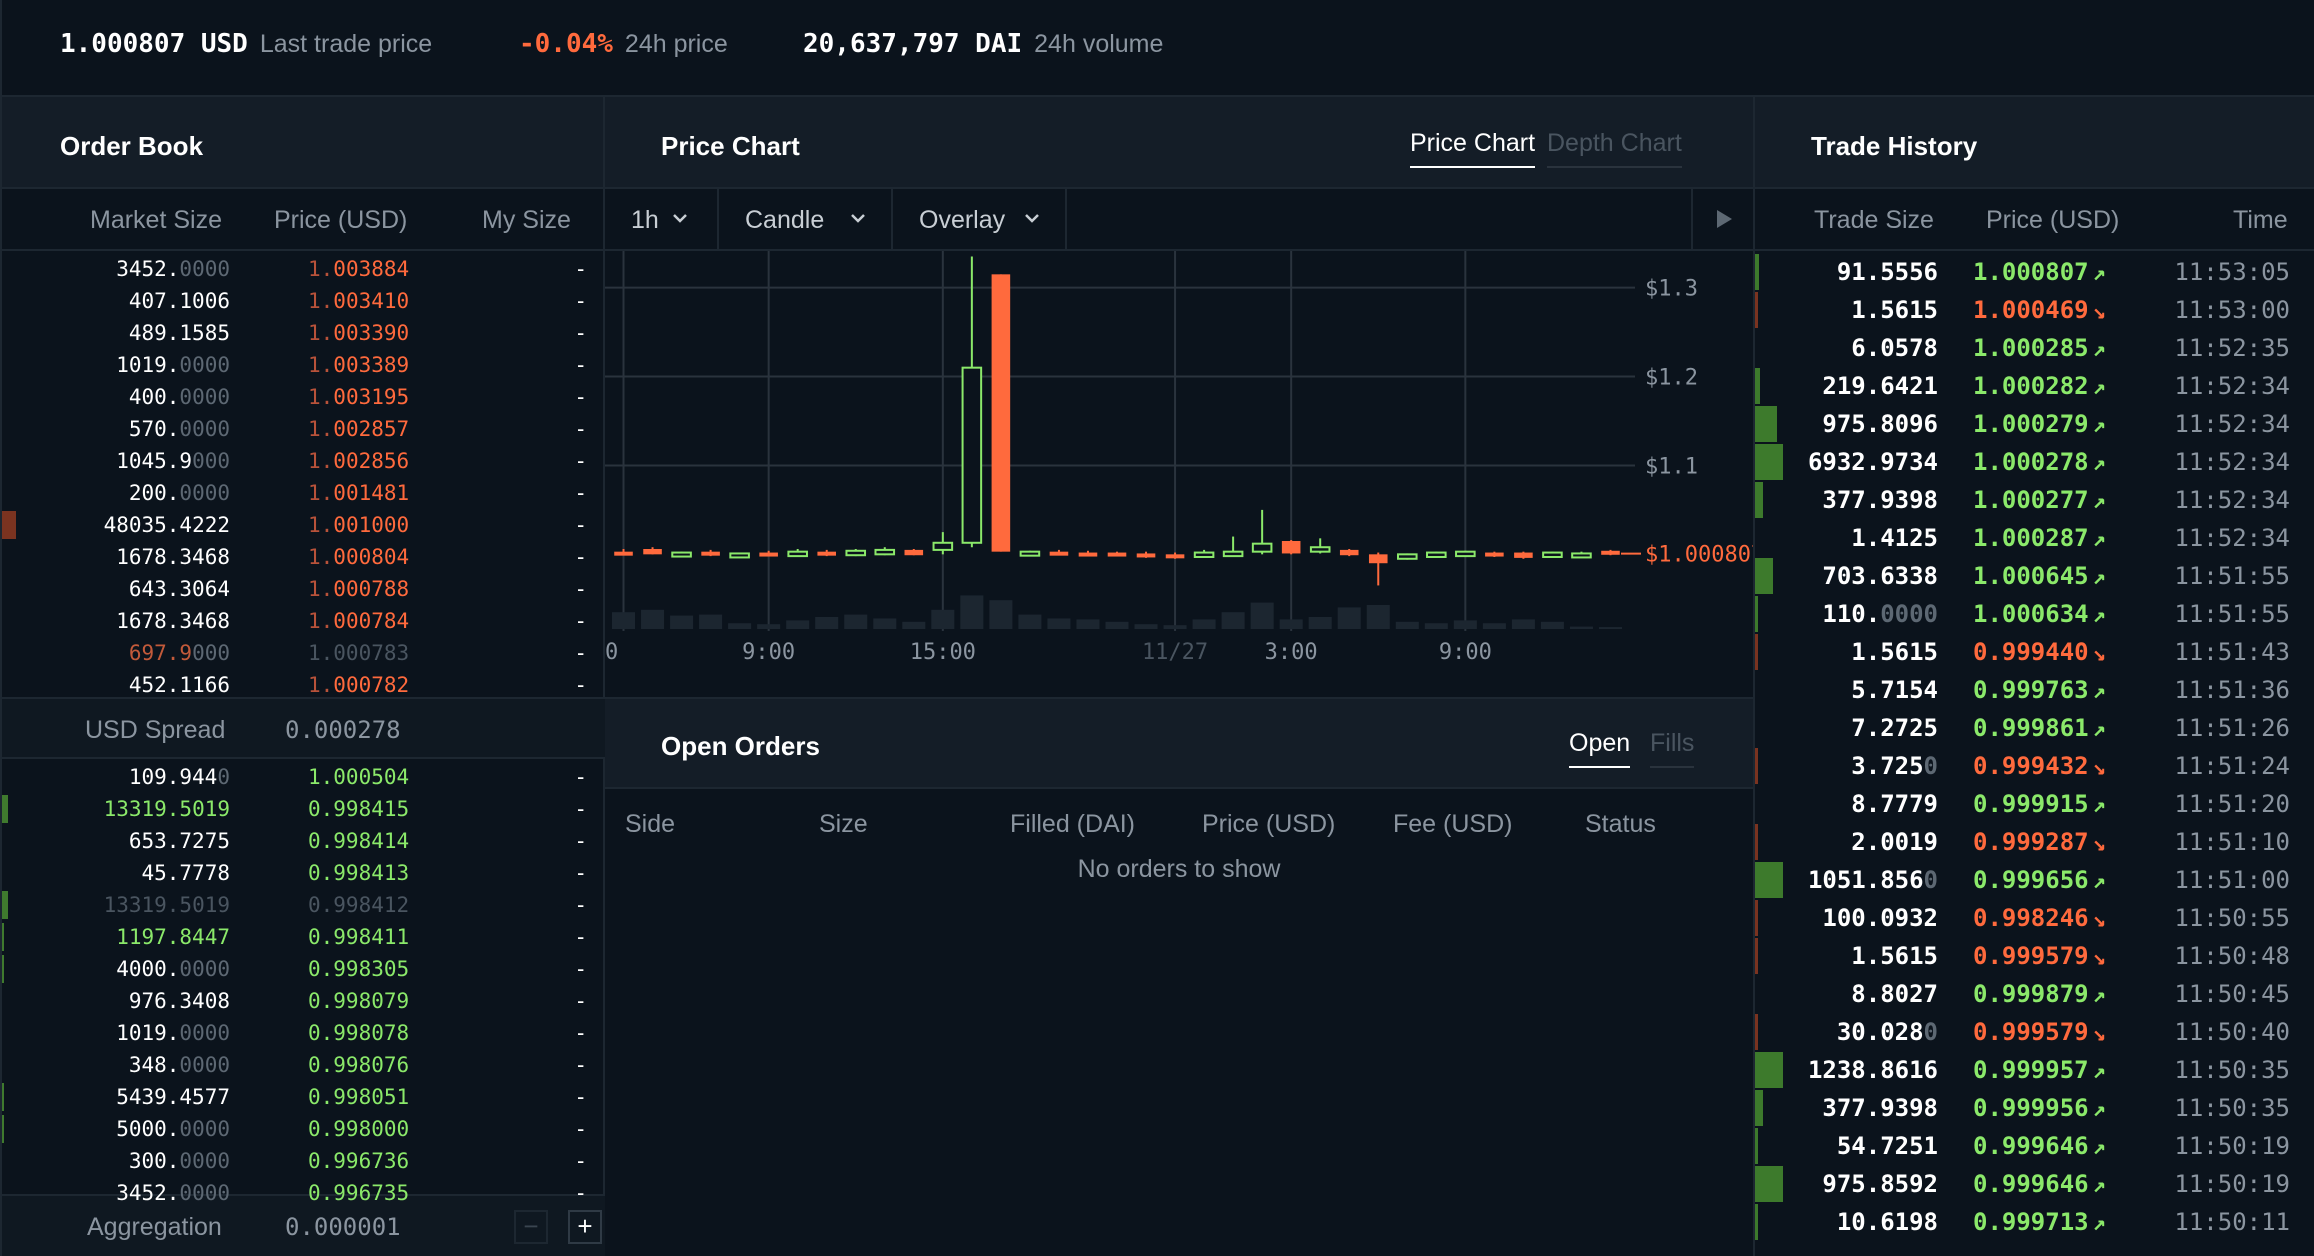 The height and width of the screenshot is (1256, 2314). I want to click on bid-row: 13319.5019 0.998415 -, so click(303, 809).